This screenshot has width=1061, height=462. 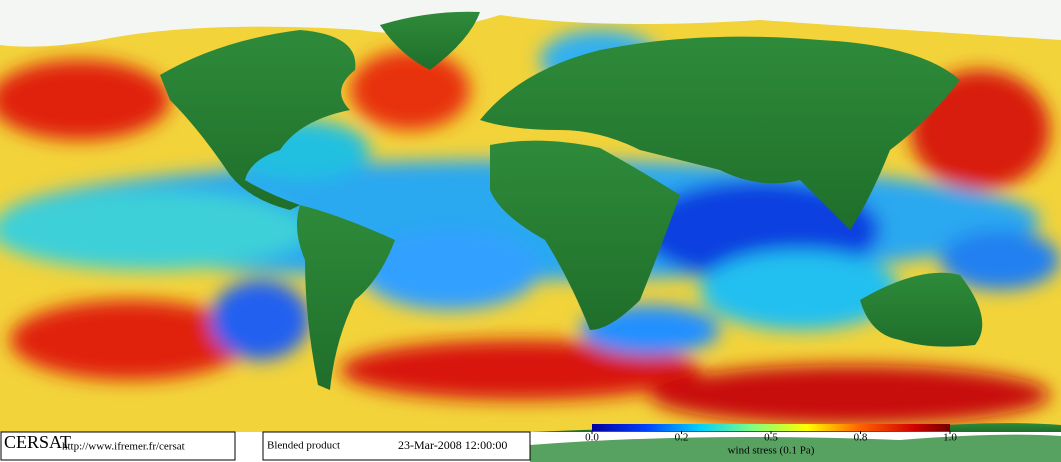 What do you see at coordinates (585, 235) in the screenshot?
I see `africa` at bounding box center [585, 235].